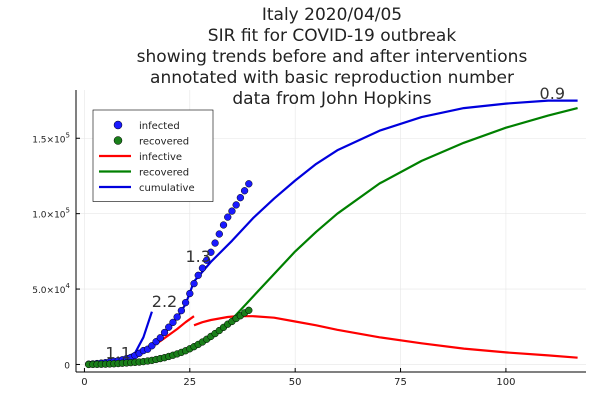  What do you see at coordinates (332, 15) in the screenshot?
I see `title-line: Italy 2020/04/05` at bounding box center [332, 15].